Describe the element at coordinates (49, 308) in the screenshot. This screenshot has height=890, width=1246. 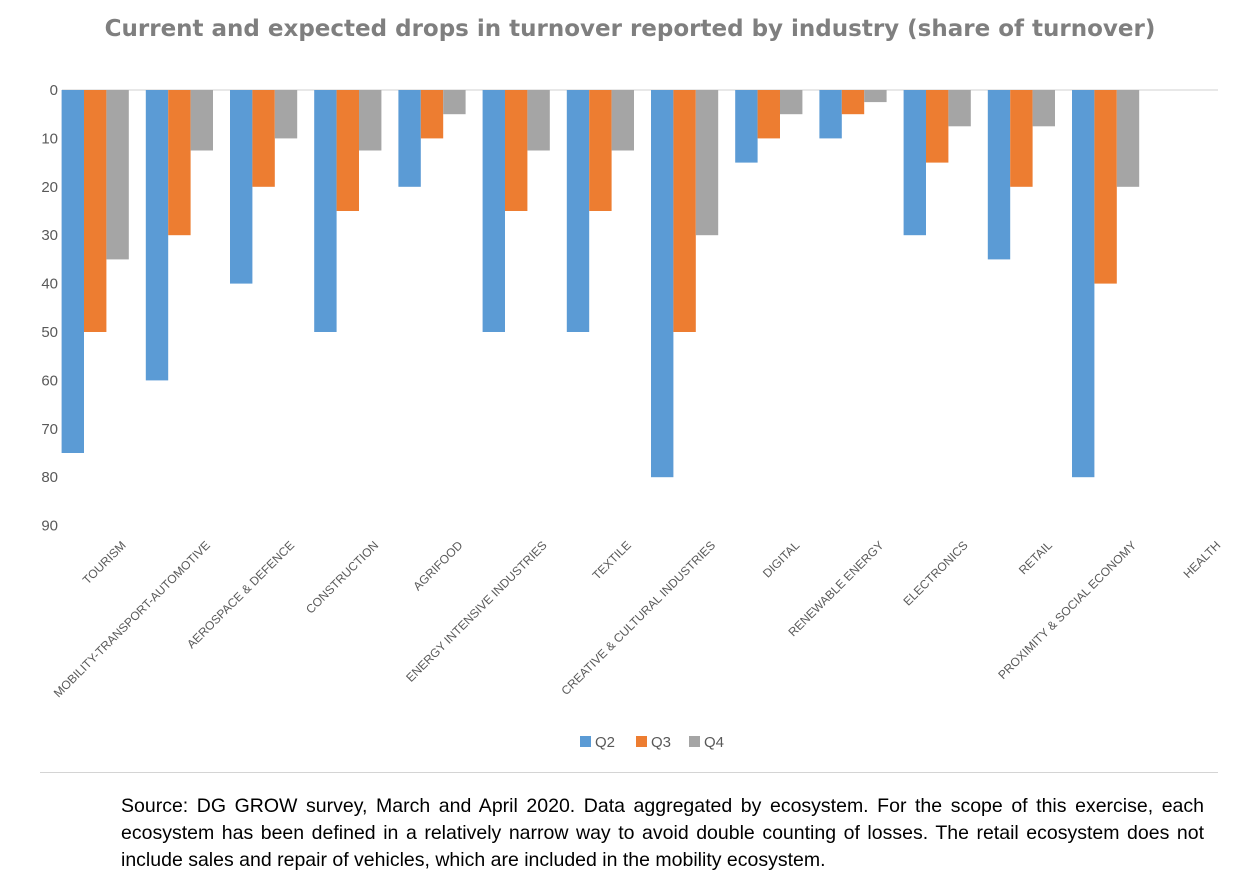
I see `y-axis-ticks: 0 10 20 30 40 50 60 70 80 90` at that location.